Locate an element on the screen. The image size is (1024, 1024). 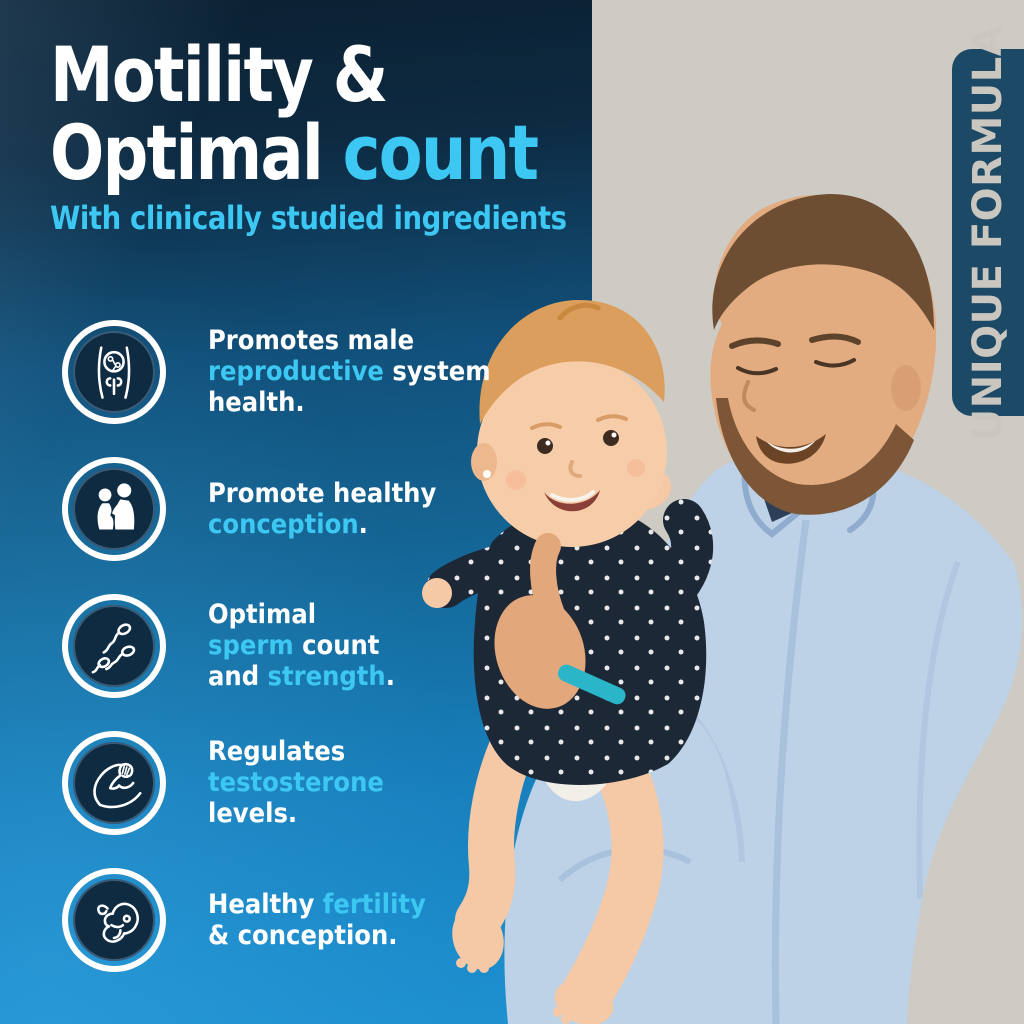
benefit-text: Optimal sperm count and strength. is located at coordinates (301, 645).